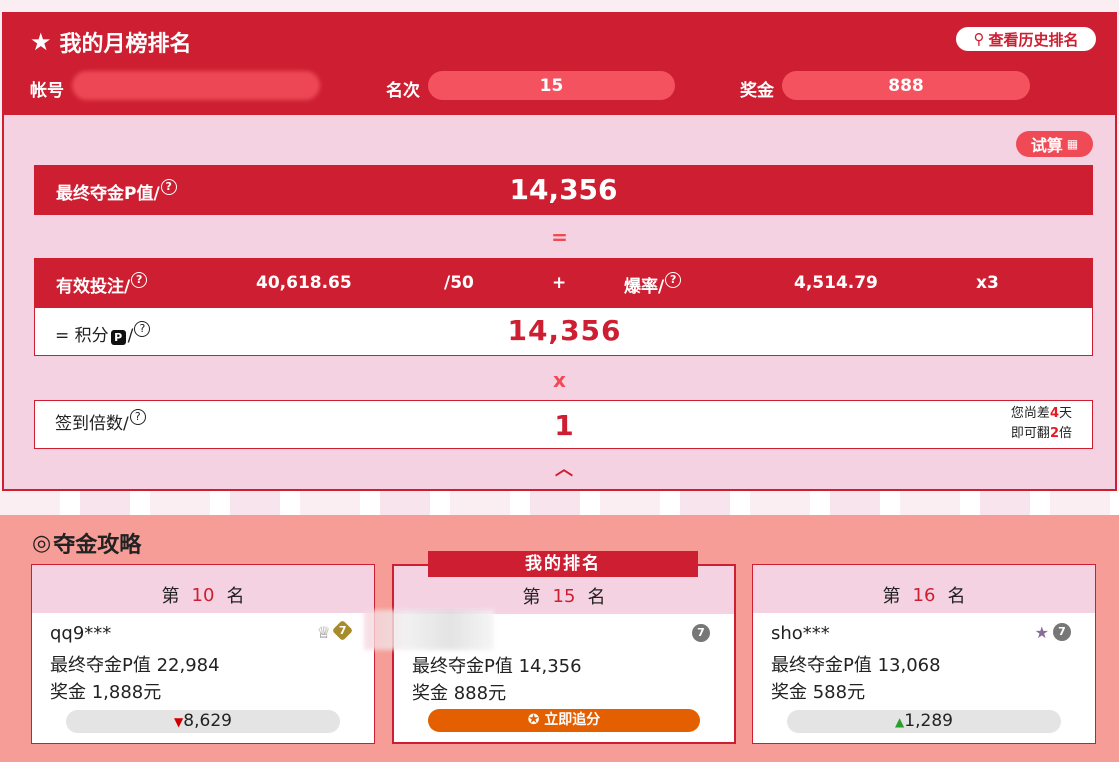 This screenshot has height=762, width=1119. What do you see at coordinates (564, 469) in the screenshot?
I see `collapse-chevron-up-icon: ︿` at bounding box center [564, 469].